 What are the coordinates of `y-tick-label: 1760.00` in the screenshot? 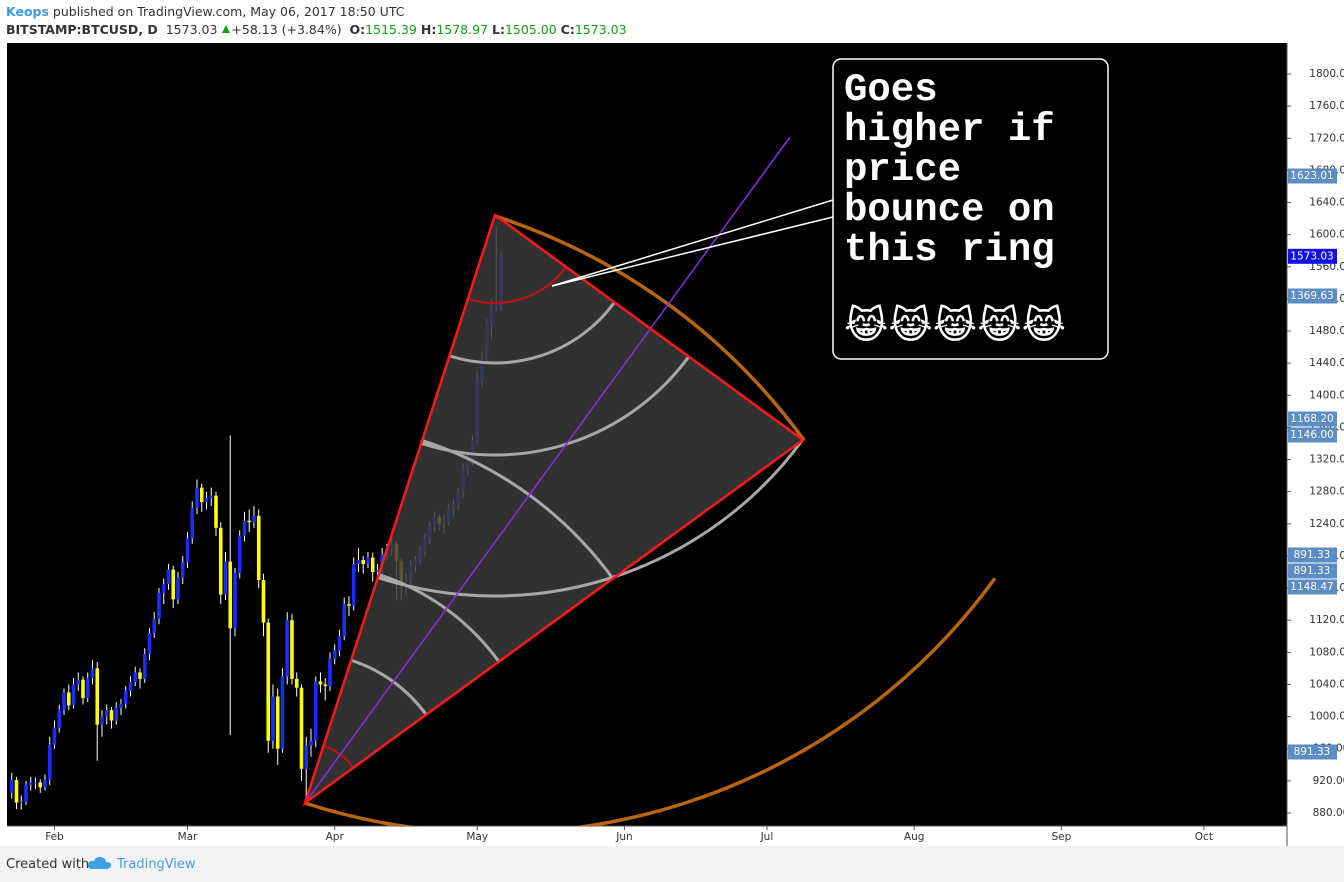 It's located at (1326, 106).